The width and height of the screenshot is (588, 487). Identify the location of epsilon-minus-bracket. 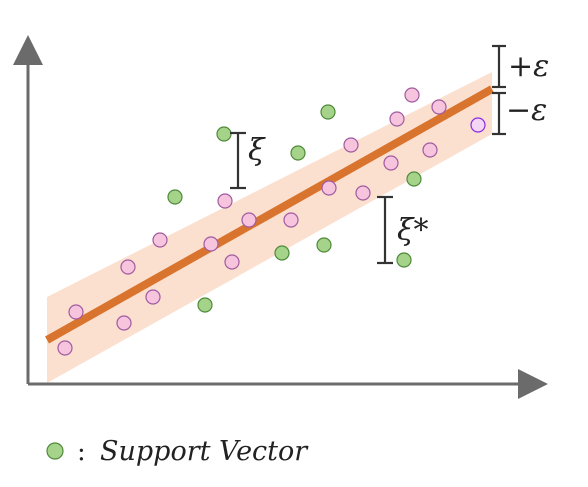
(499, 113).